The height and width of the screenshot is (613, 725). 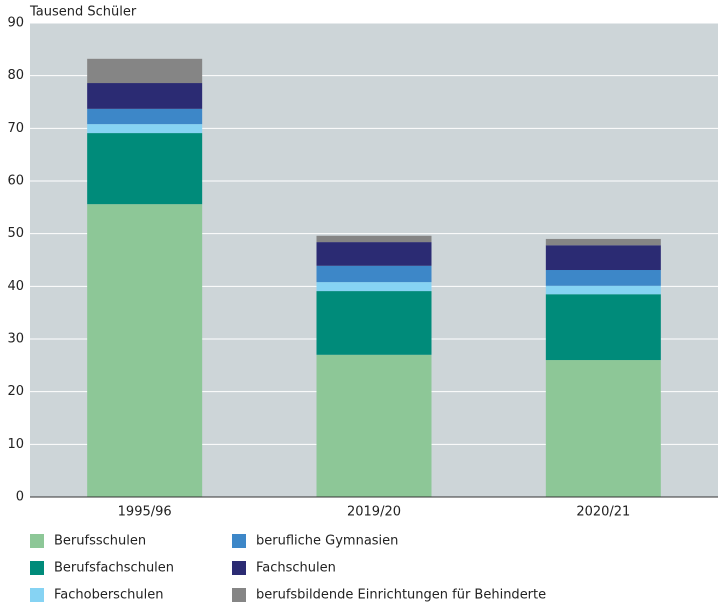 What do you see at coordinates (100, 541) in the screenshot?
I see `legend-label: Berufsschulen` at bounding box center [100, 541].